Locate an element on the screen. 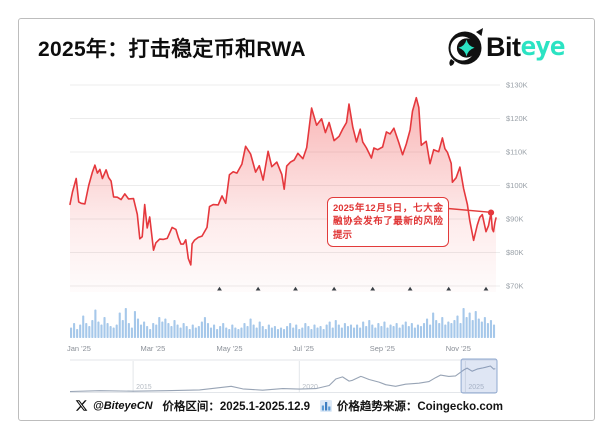 The width and height of the screenshot is (612, 437). x-twitter-icon is located at coordinates (81, 405).